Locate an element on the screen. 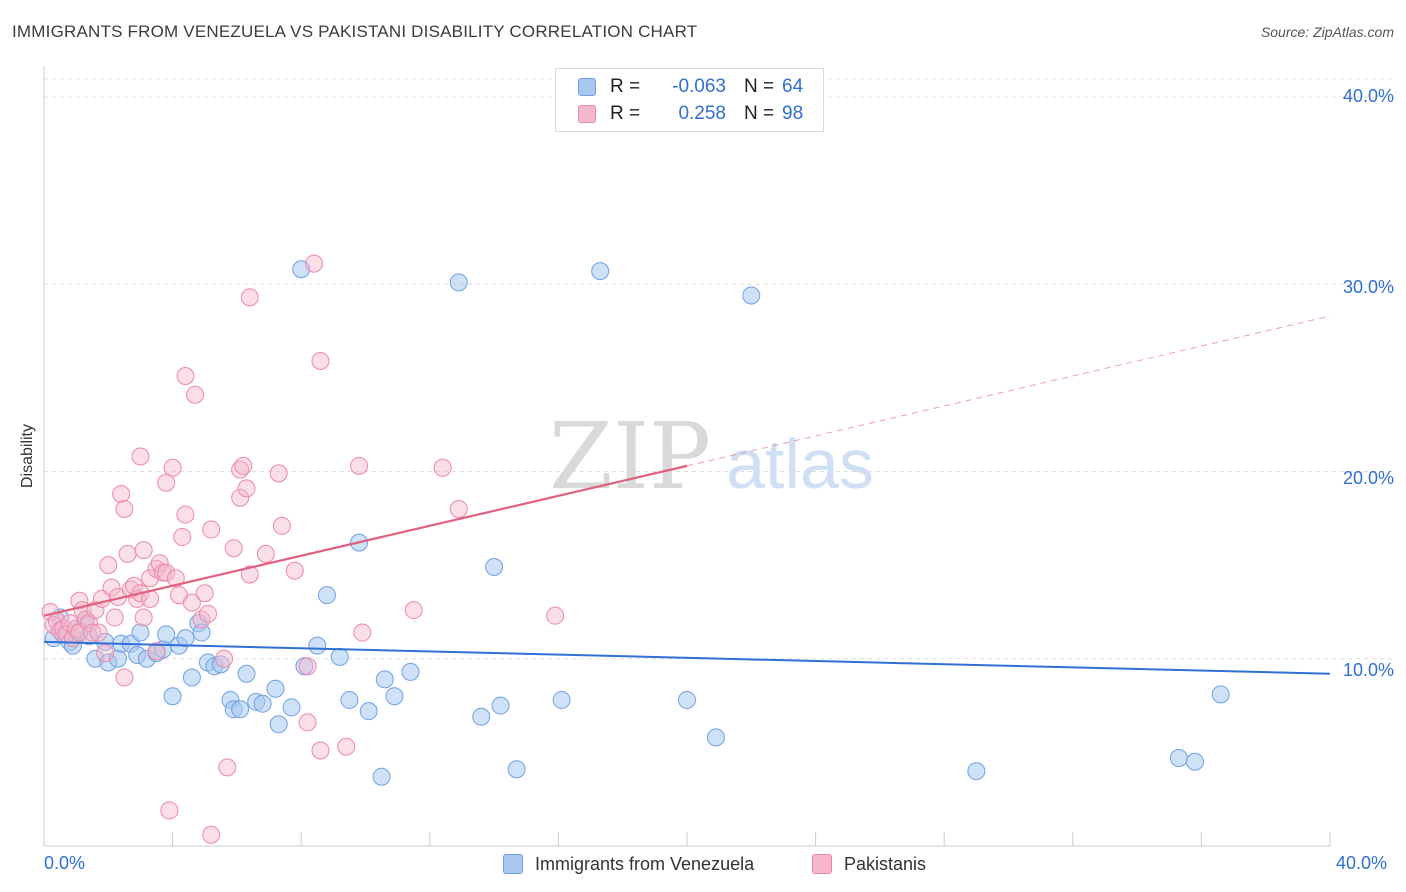 This screenshot has height=892, width=1406. legend-label-venezuela: Immigrants from Venezuela is located at coordinates (645, 863).